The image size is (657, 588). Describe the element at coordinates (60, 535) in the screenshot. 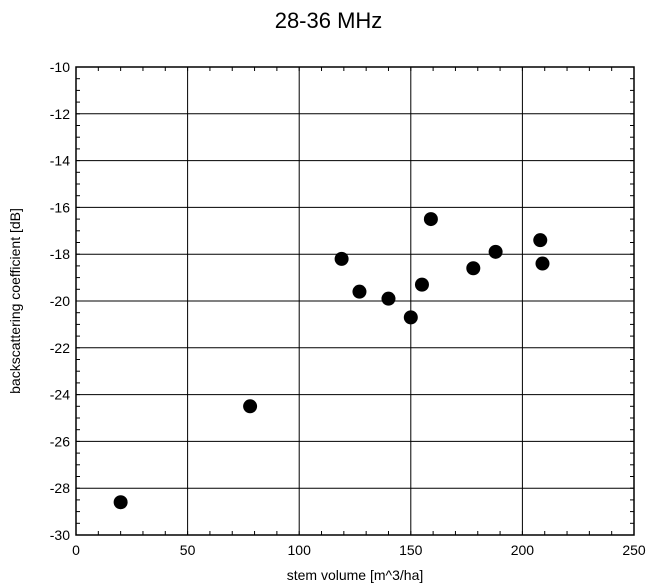

I see `y-tick-label: -30` at that location.